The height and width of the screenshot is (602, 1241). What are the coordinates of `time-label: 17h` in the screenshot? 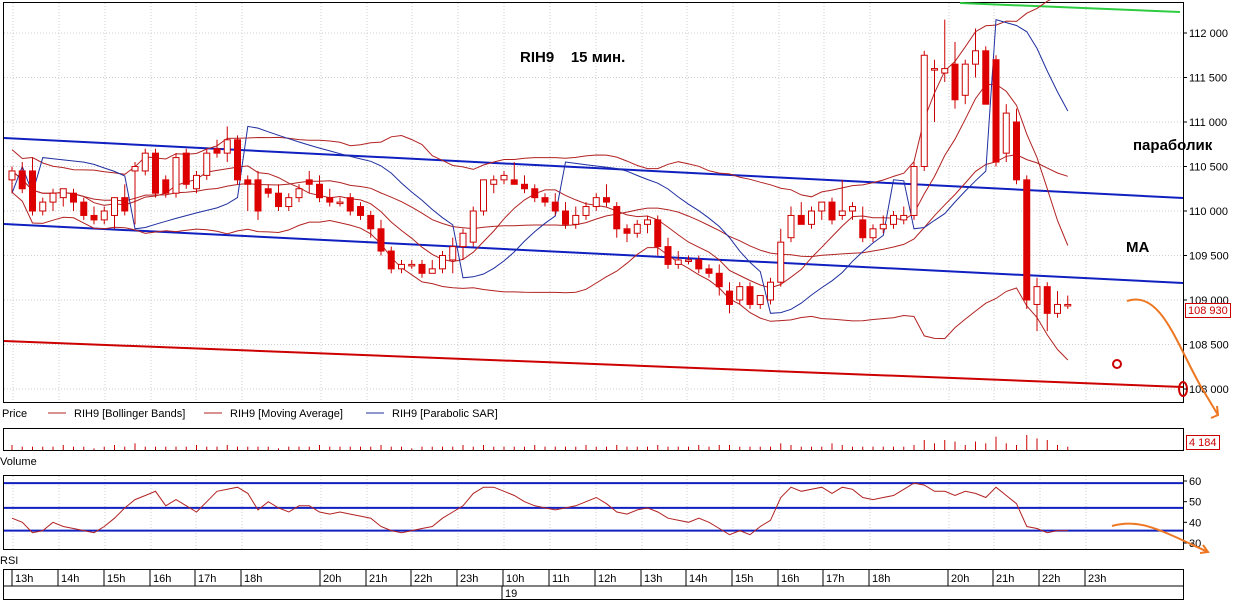 It's located at (835, 579).